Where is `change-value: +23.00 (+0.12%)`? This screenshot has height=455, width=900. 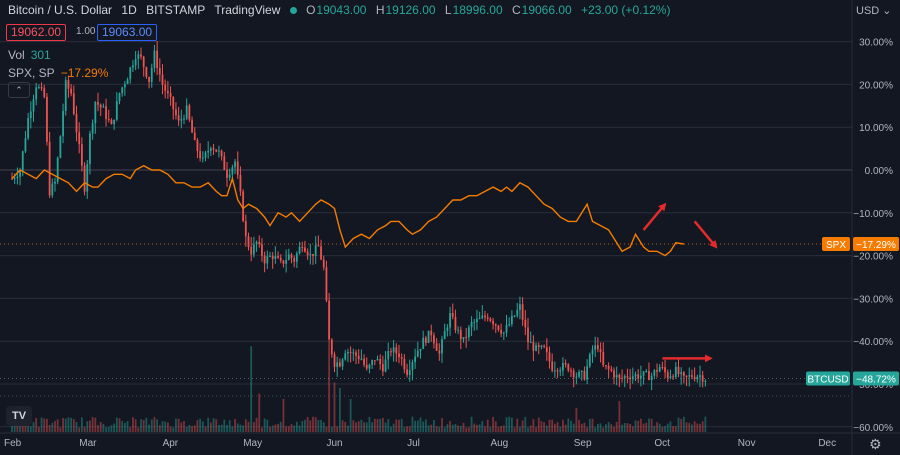
change-value: +23.00 (+0.12%) is located at coordinates (626, 10).